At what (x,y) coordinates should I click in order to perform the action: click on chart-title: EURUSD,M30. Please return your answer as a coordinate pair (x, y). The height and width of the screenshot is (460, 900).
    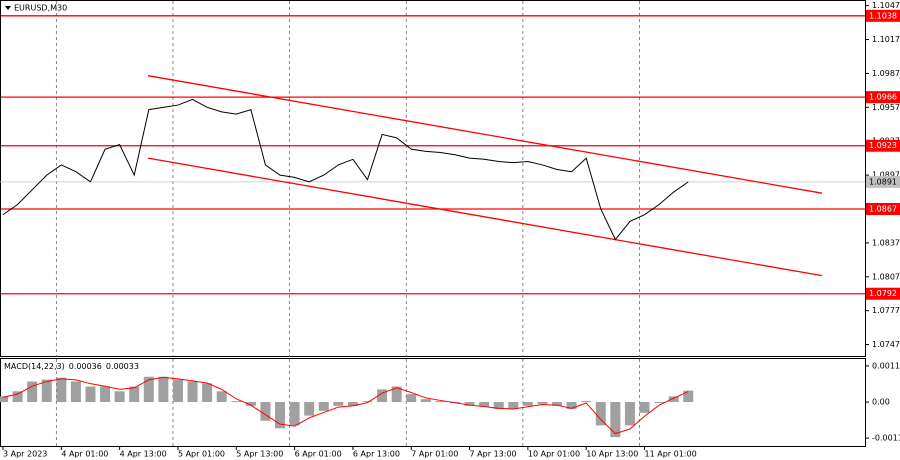
    Looking at the image, I should click on (40, 8).